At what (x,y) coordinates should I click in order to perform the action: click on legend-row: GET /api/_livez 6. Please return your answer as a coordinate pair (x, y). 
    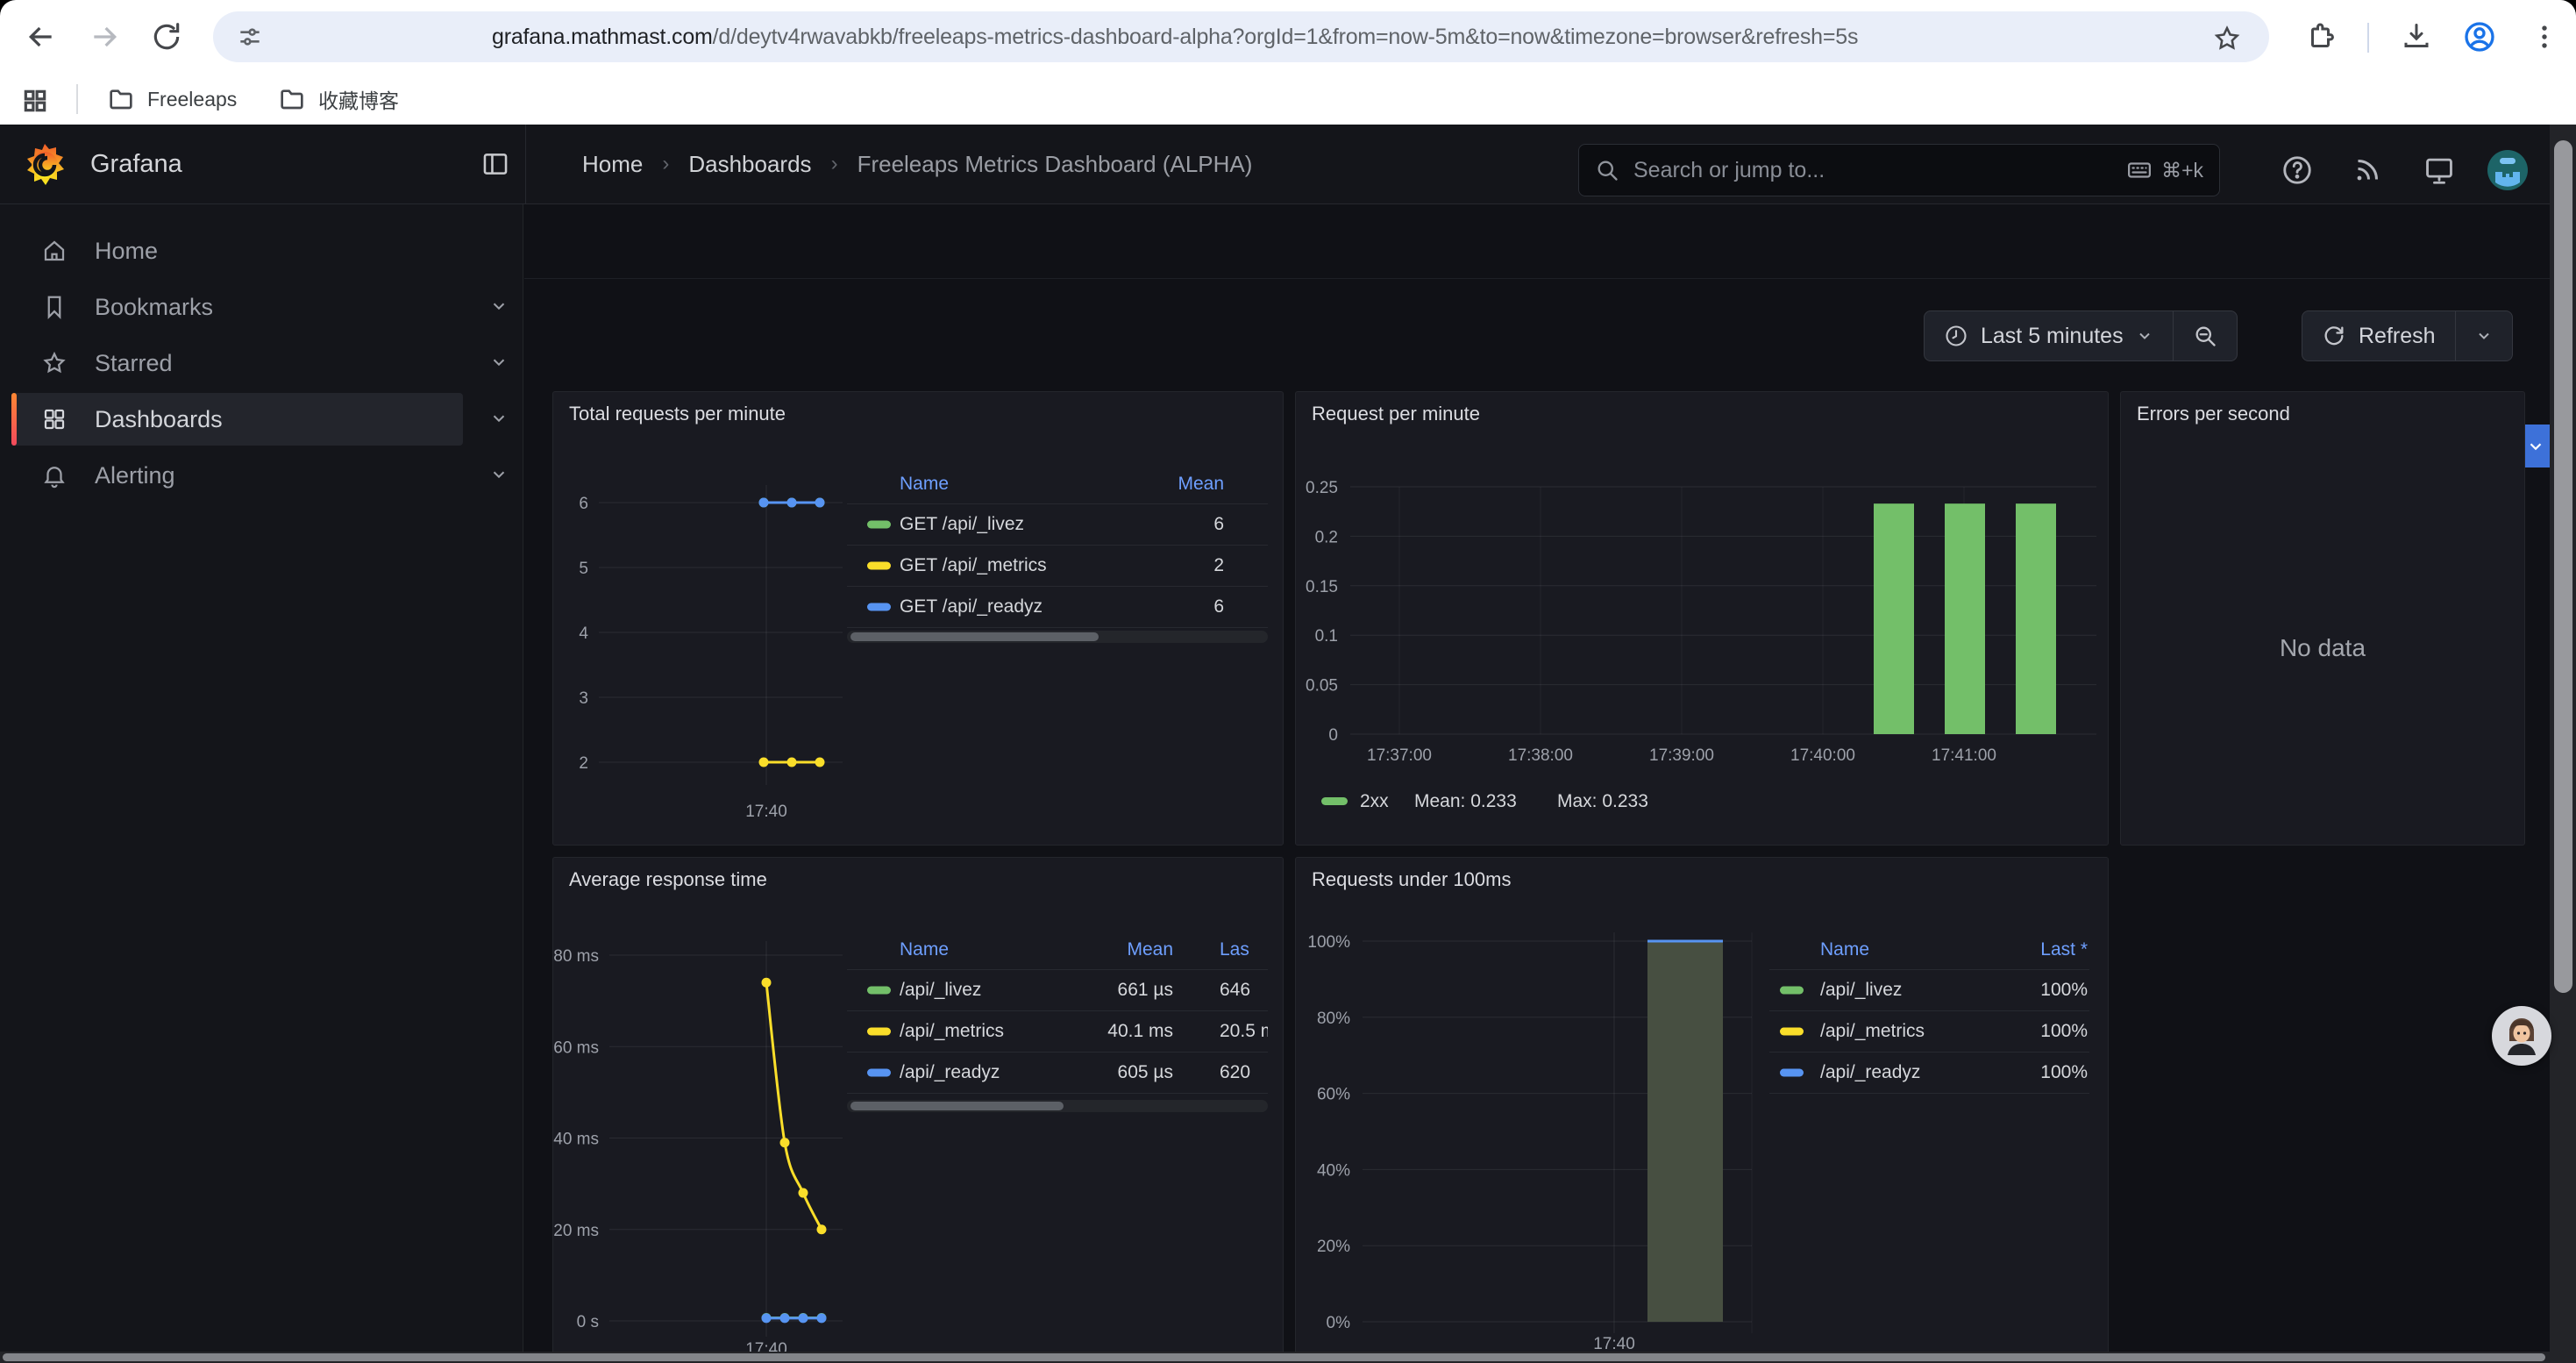
    Looking at the image, I should click on (1057, 525).